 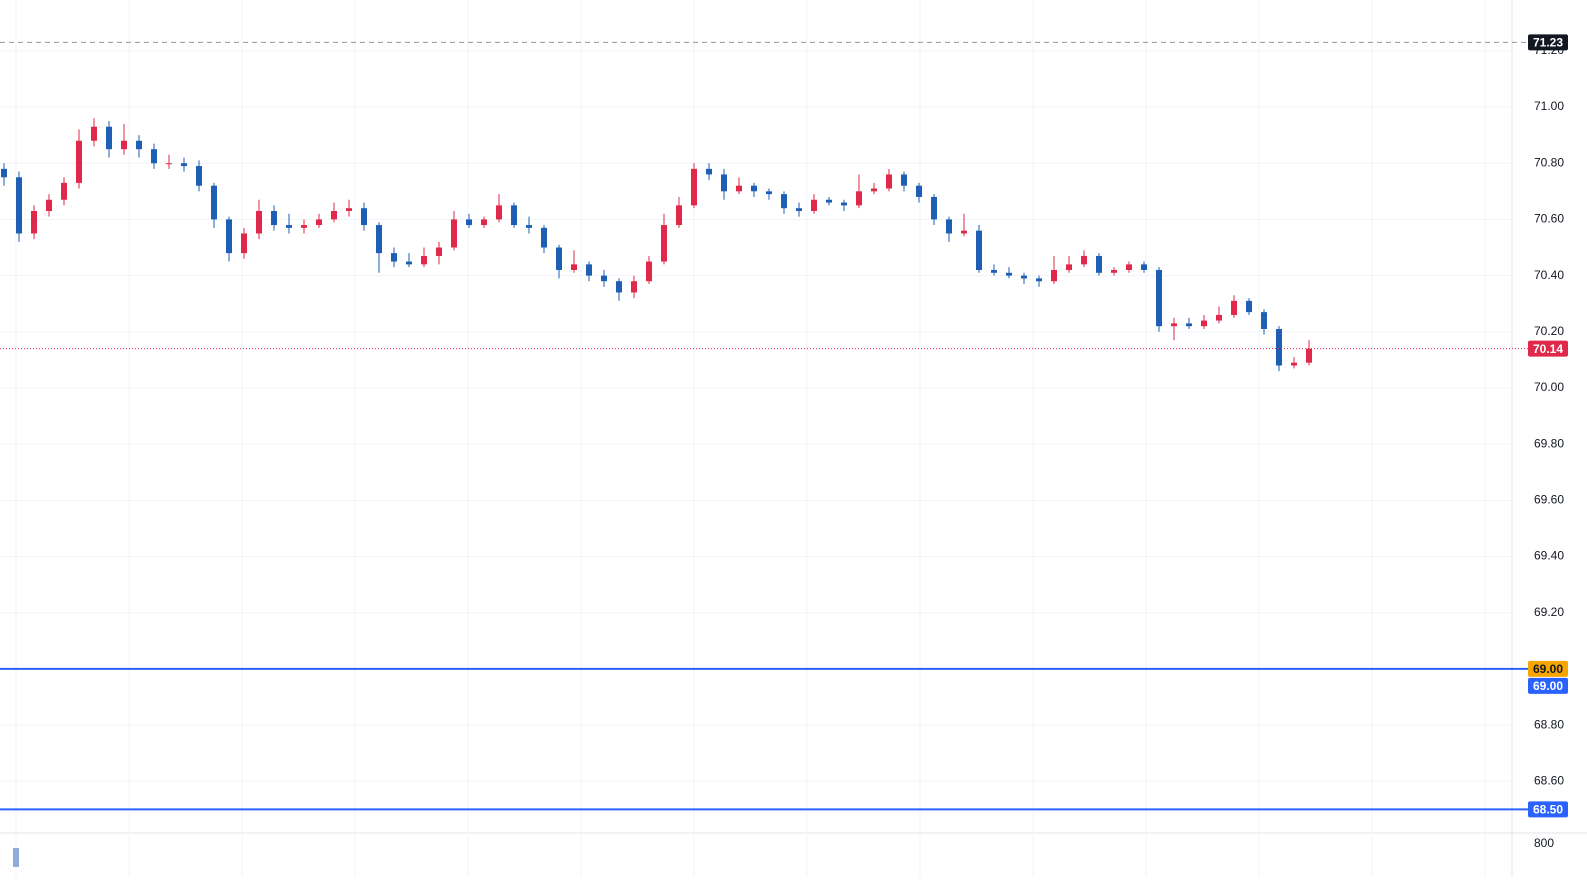 I want to click on y-tick-label: 68.60, so click(x=1549, y=780).